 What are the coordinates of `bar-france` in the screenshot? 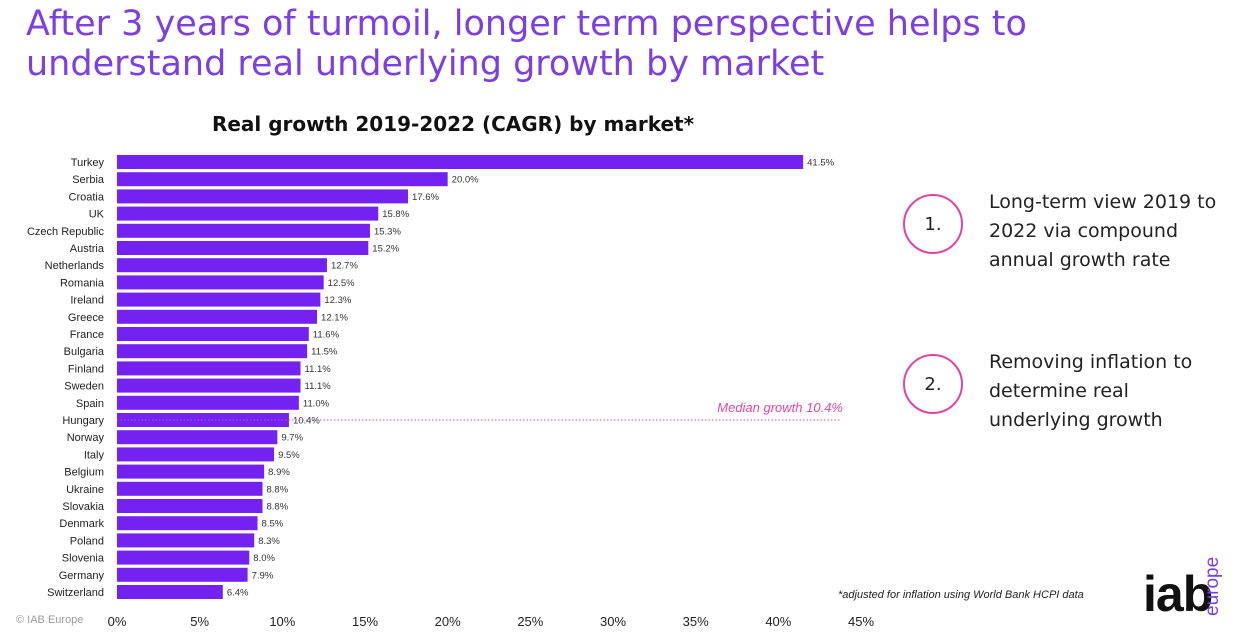 It's located at (213, 334).